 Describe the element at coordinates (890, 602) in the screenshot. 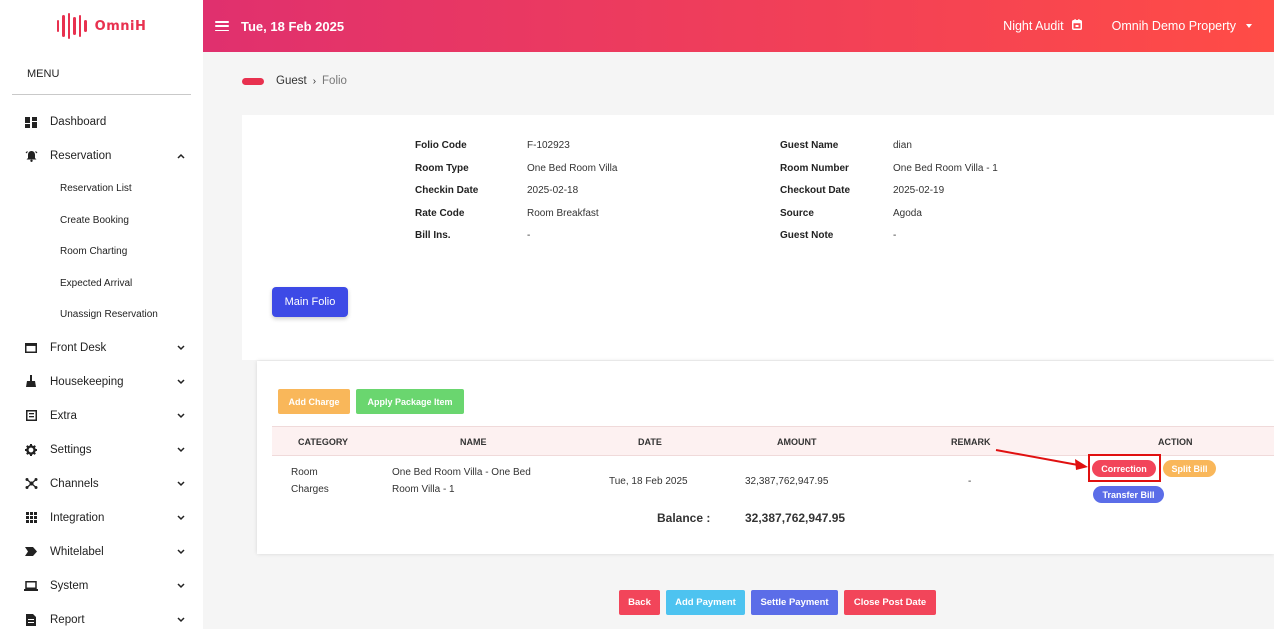

I see `close-post-date-button: Close Post Date` at that location.